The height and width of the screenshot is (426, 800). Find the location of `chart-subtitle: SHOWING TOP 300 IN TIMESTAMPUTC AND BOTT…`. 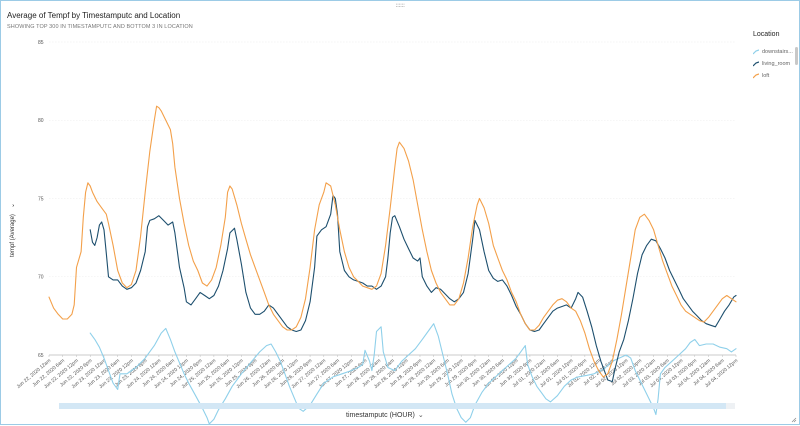

chart-subtitle: SHOWING TOP 300 IN TIMESTAMPUTC AND BOTT… is located at coordinates (100, 27).